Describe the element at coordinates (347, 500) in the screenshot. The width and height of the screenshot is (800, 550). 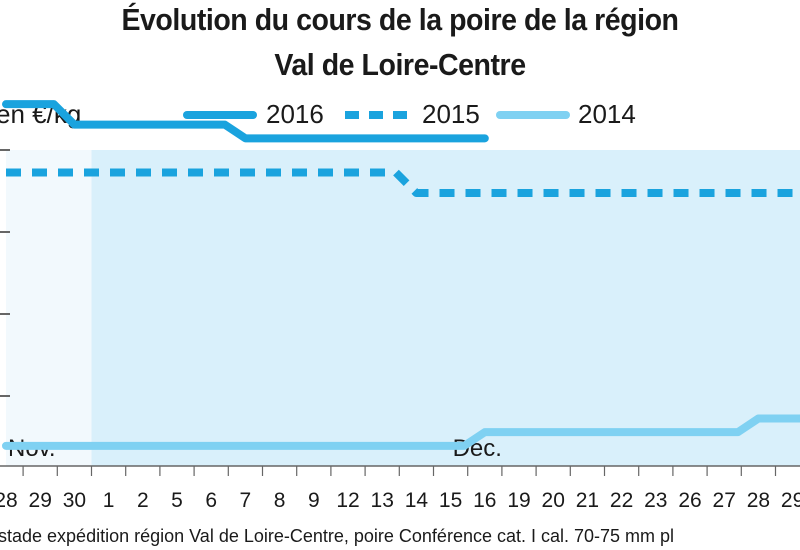
I see `x-tick-label: 12` at that location.